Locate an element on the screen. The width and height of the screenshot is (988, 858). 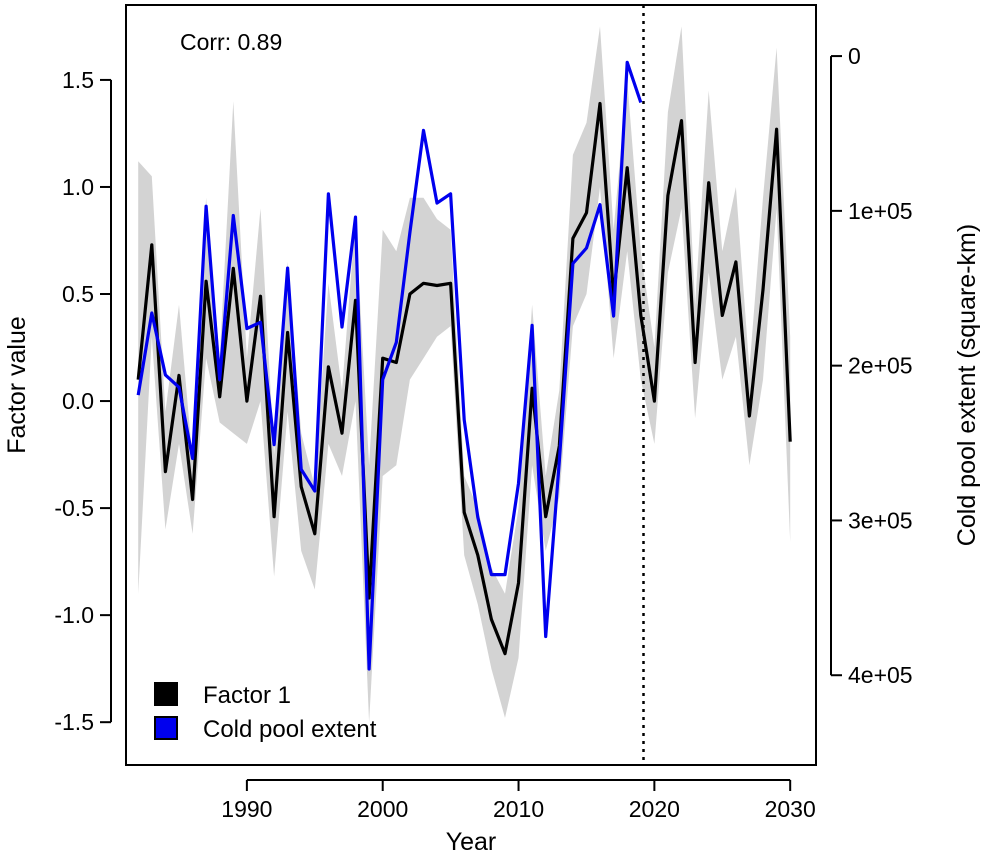
x-tick-label: 2000 is located at coordinates (382, 809).